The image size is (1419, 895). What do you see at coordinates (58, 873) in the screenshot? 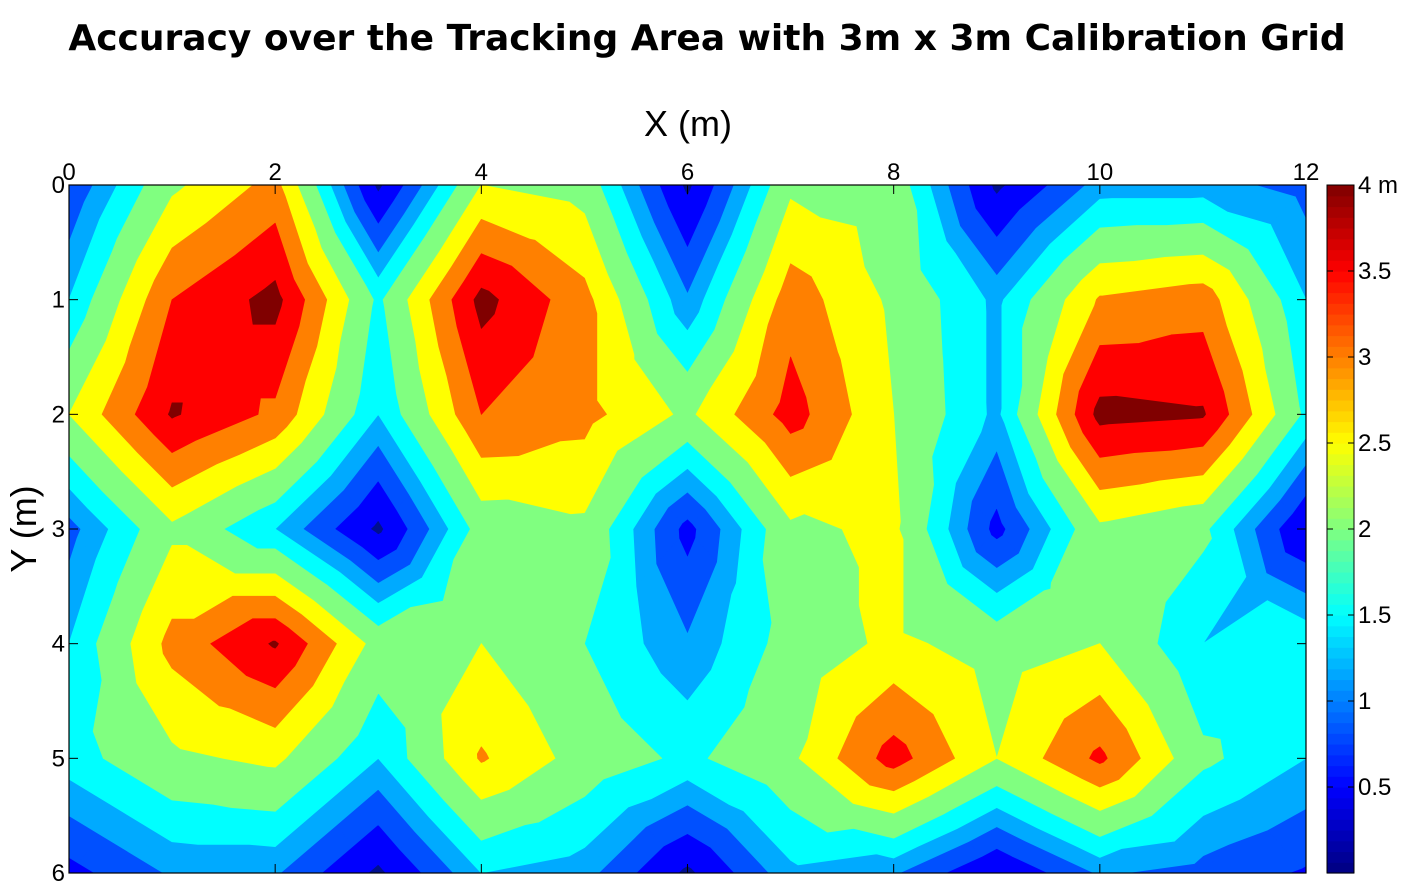
I see `y-tick-label: 6` at bounding box center [58, 873].